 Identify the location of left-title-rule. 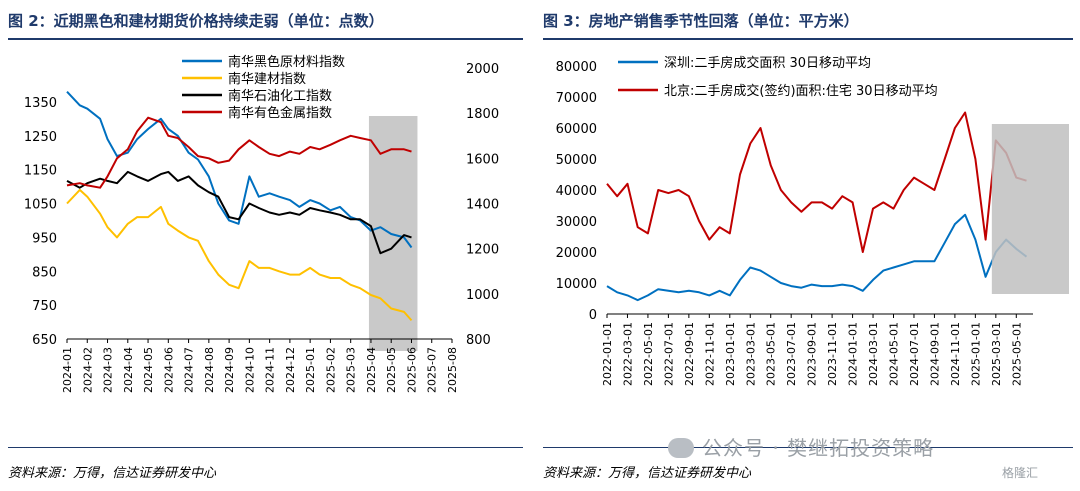
(265, 39).